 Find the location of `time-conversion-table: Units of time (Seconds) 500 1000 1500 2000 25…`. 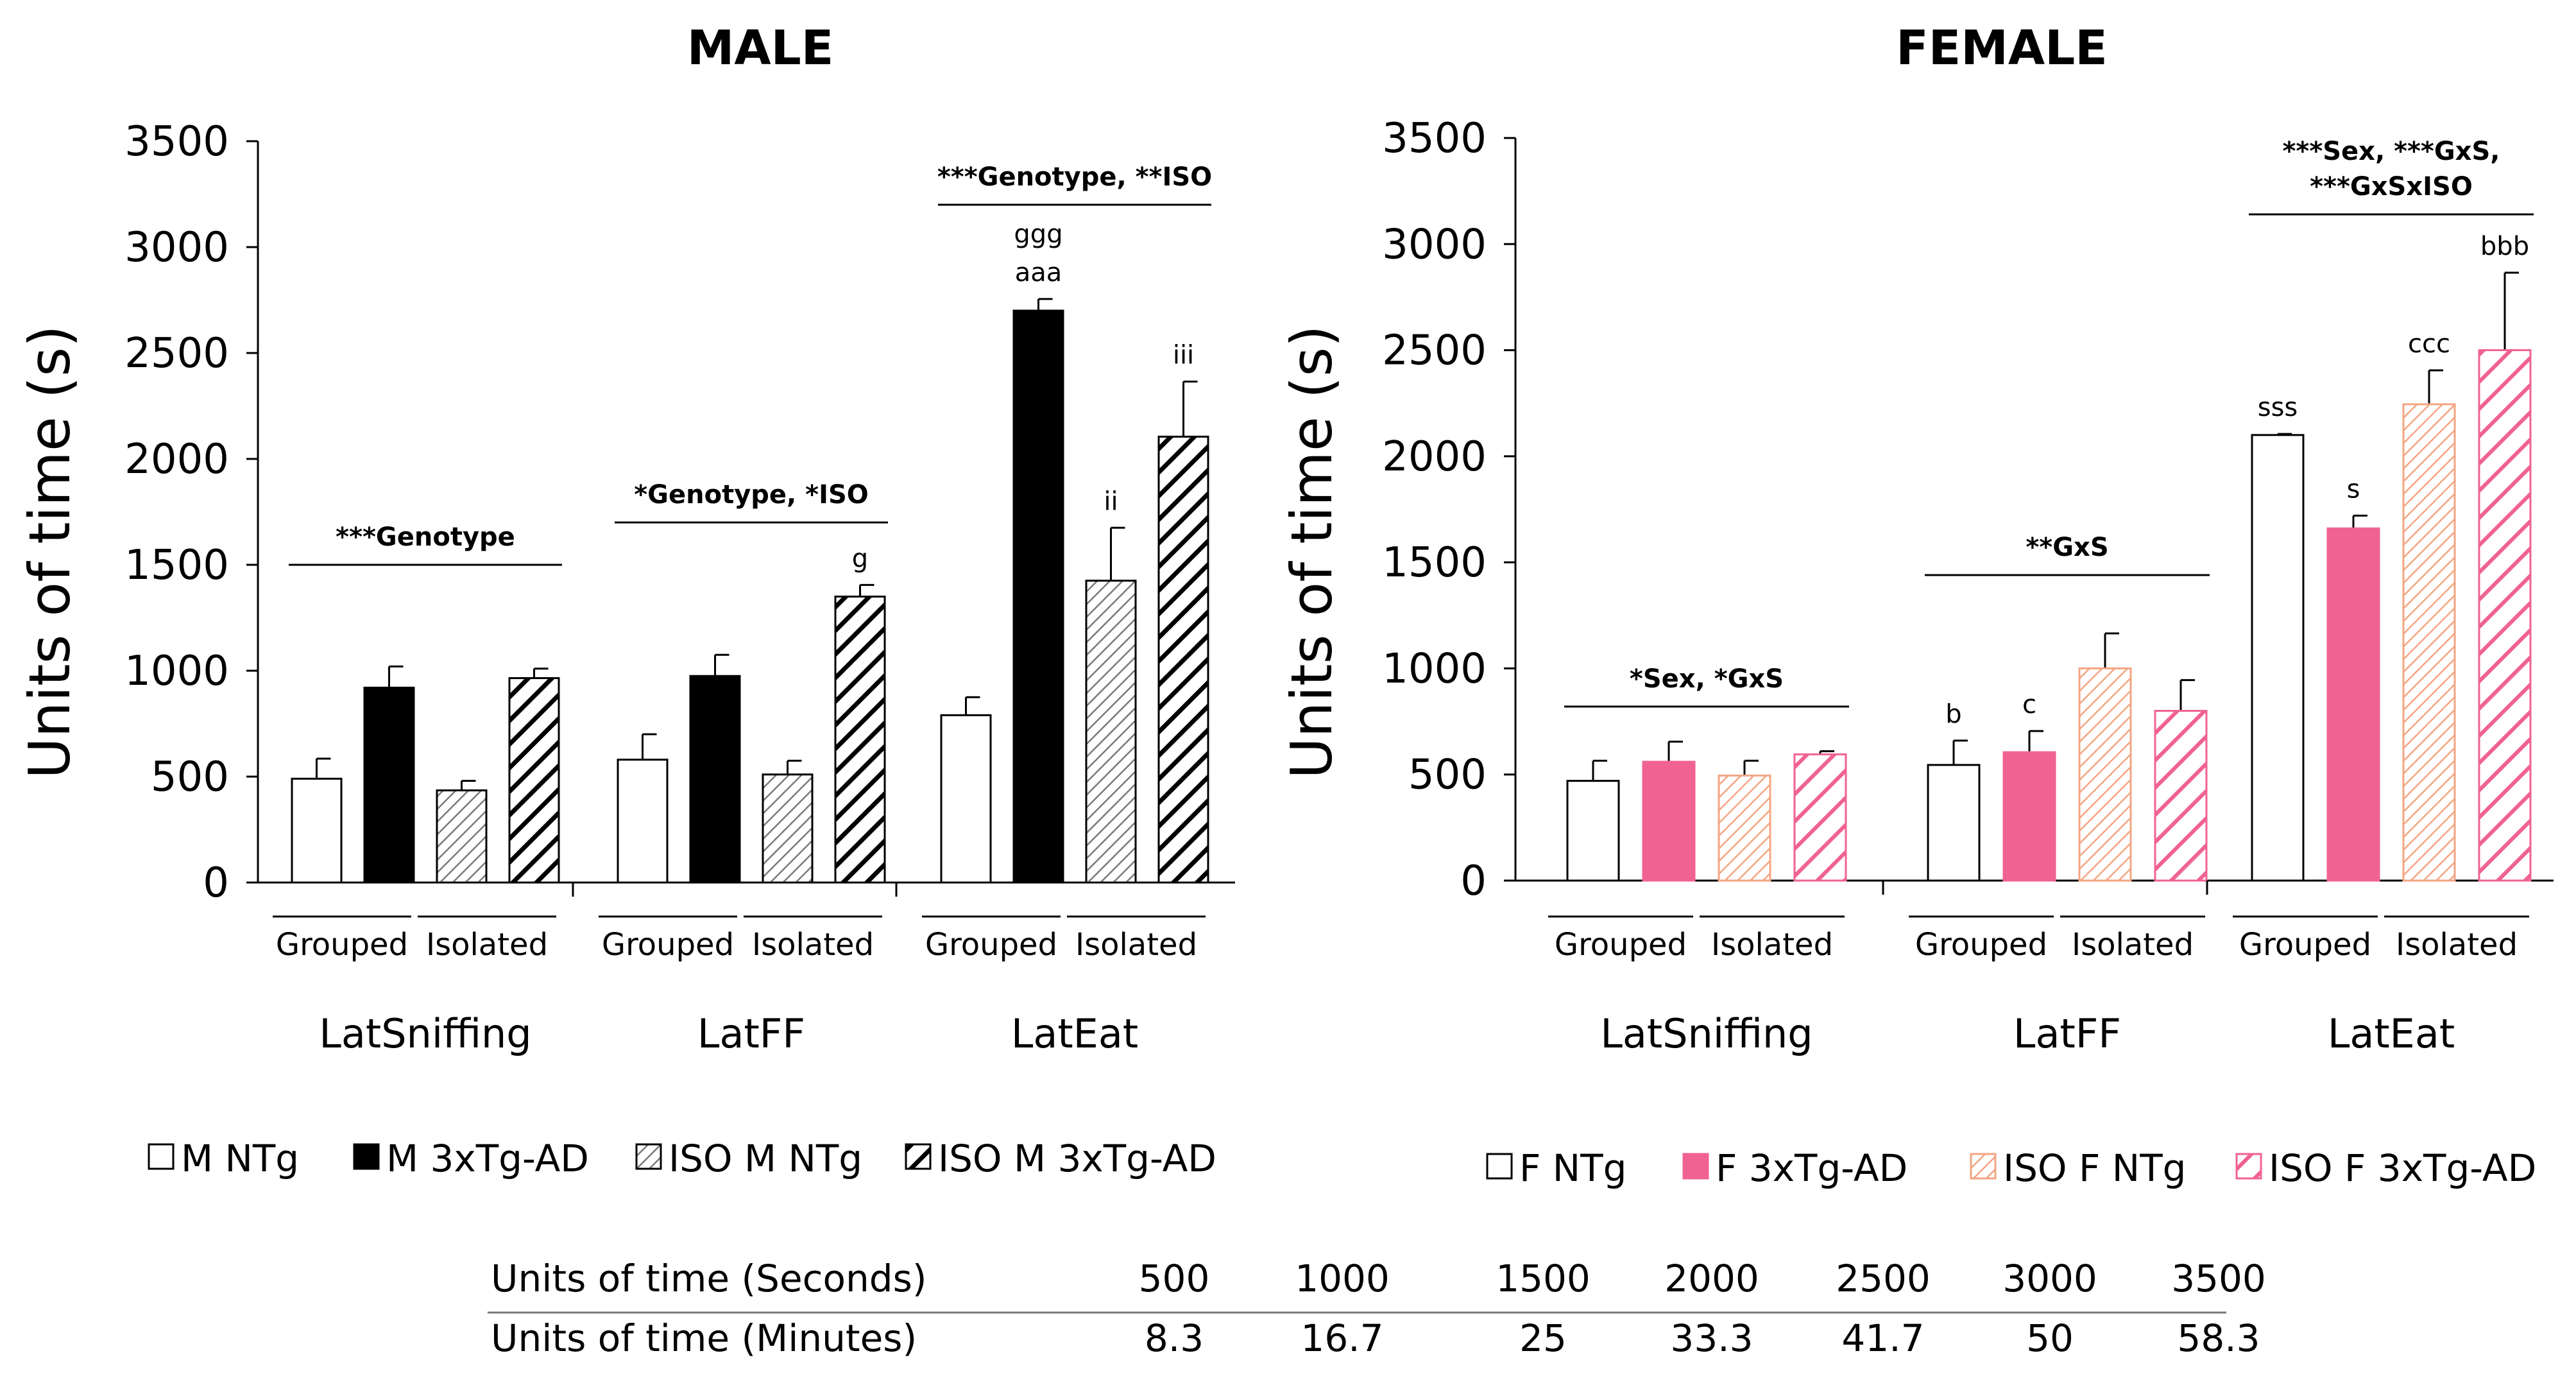

time-conversion-table: Units of time (Seconds) 500 1000 1500 2000 25… is located at coordinates (1377, 1308).